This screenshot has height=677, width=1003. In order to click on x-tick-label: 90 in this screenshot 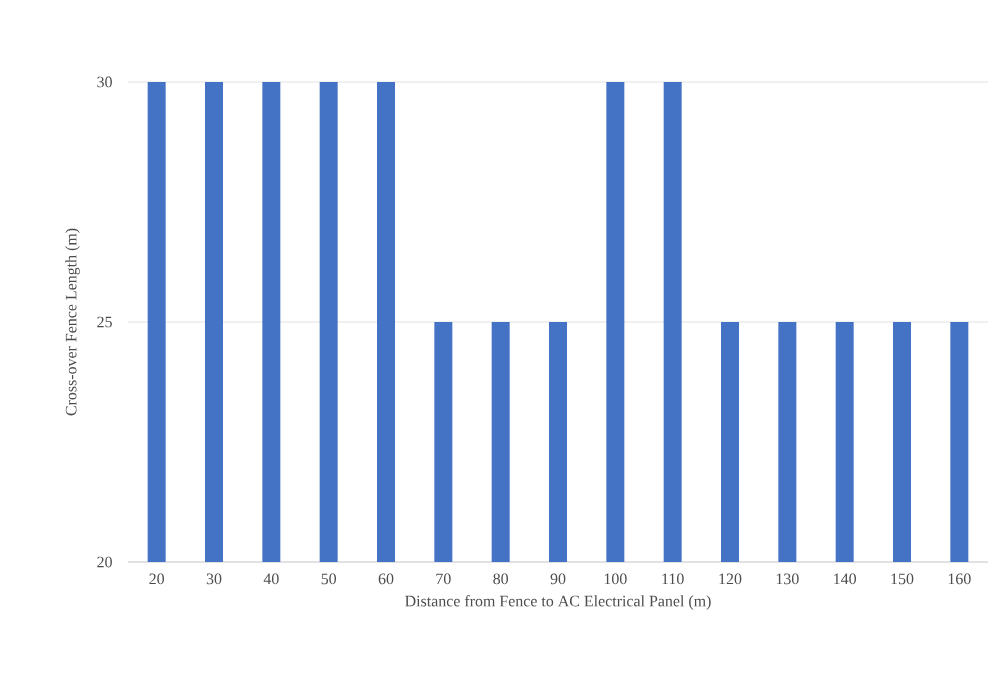, I will do `click(558, 579)`.